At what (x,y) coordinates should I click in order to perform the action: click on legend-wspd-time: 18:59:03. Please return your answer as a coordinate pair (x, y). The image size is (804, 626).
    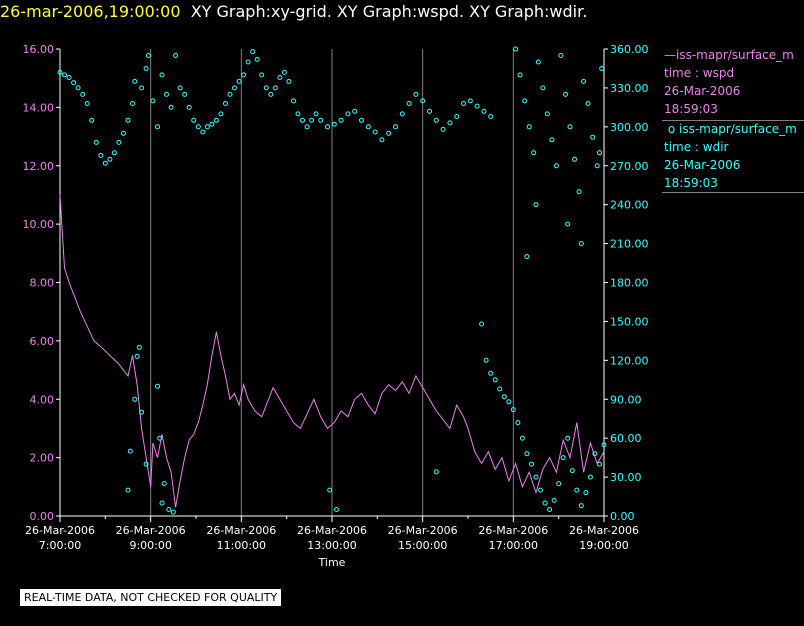
    Looking at the image, I should click on (691, 109).